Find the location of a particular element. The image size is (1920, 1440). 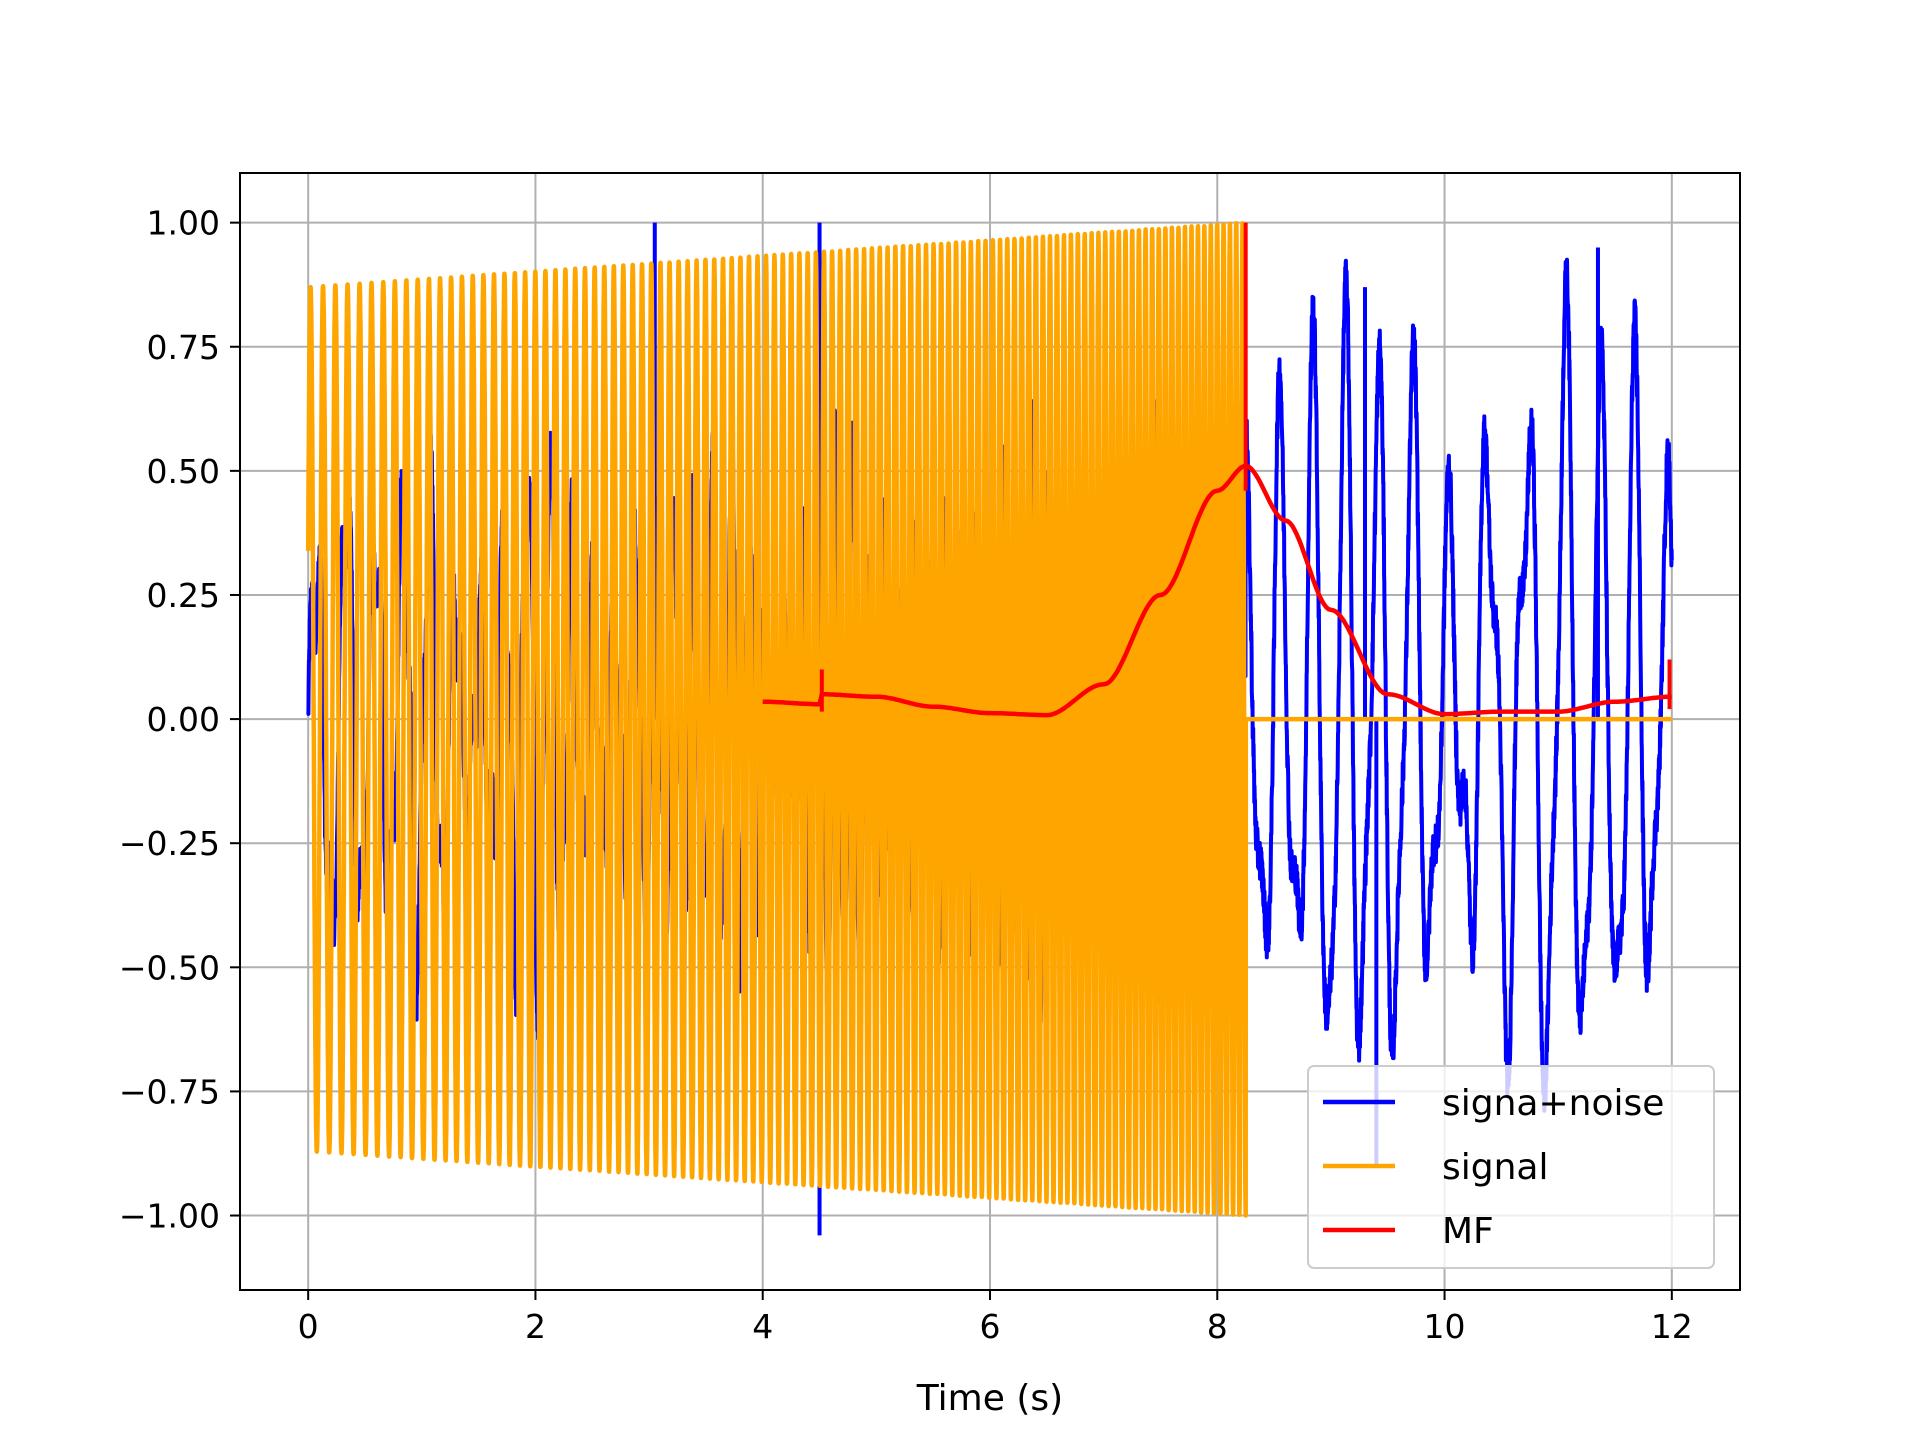

y-axis: 1.00 0.75 0.50 0.25 0.00 −0.25 −0.50 −0.75 −1.00 is located at coordinates (179, 720).